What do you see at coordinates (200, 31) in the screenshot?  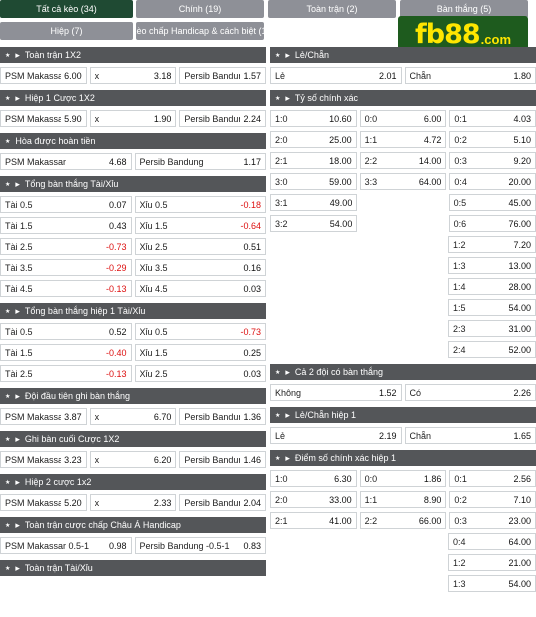 I see `tab-handicap: Kèo chấp Handicap & cách biệt (1)` at bounding box center [200, 31].